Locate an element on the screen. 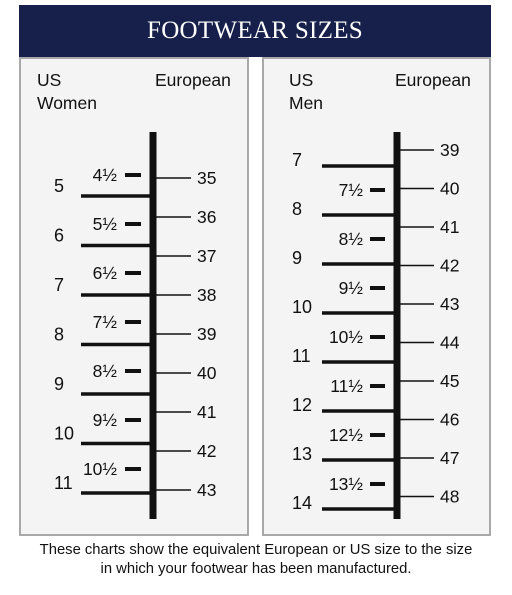 This screenshot has width=512, height=595. men-us-header-line1: US is located at coordinates (301, 80).